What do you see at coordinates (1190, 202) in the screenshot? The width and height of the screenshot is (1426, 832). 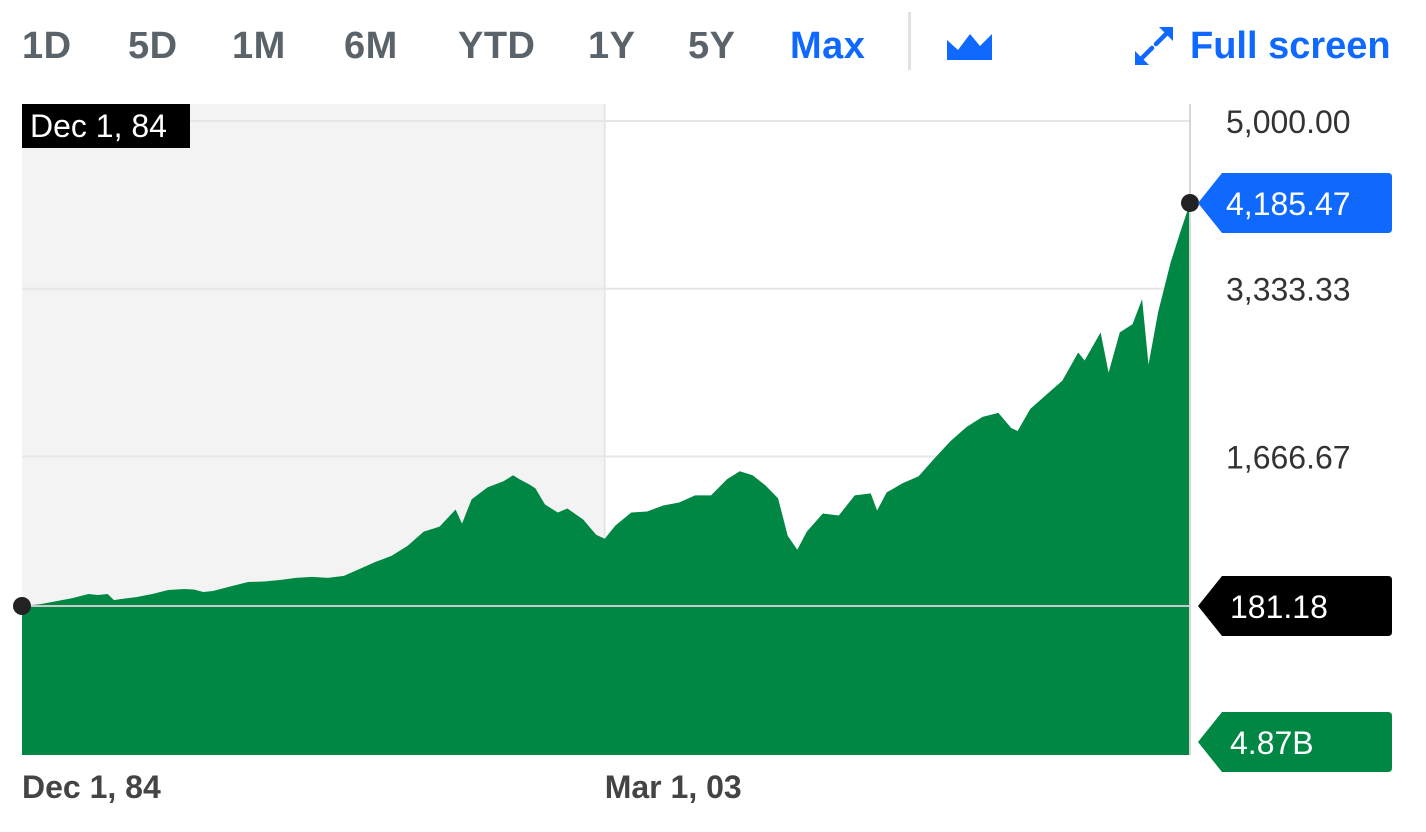 I see `last-price-point` at bounding box center [1190, 202].